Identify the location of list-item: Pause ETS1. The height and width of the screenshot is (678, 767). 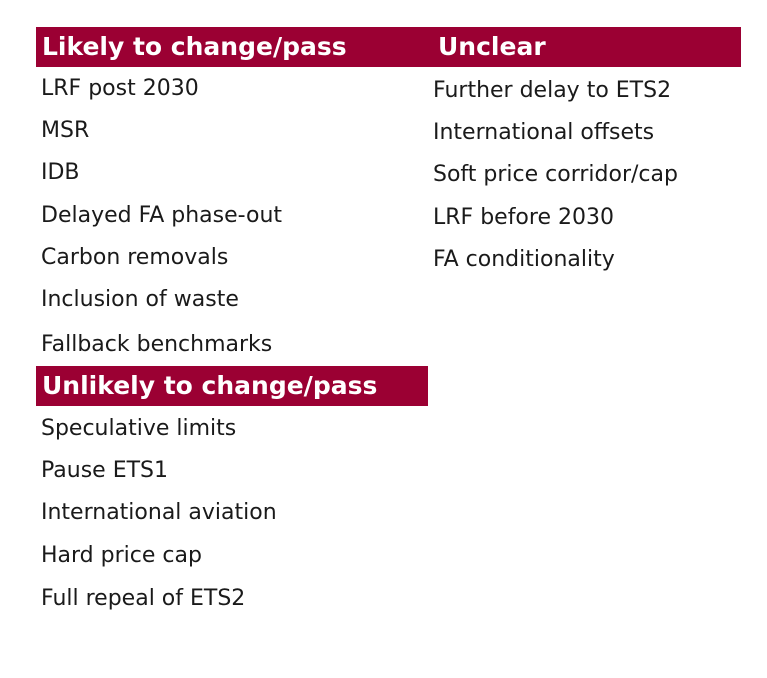
(104, 470).